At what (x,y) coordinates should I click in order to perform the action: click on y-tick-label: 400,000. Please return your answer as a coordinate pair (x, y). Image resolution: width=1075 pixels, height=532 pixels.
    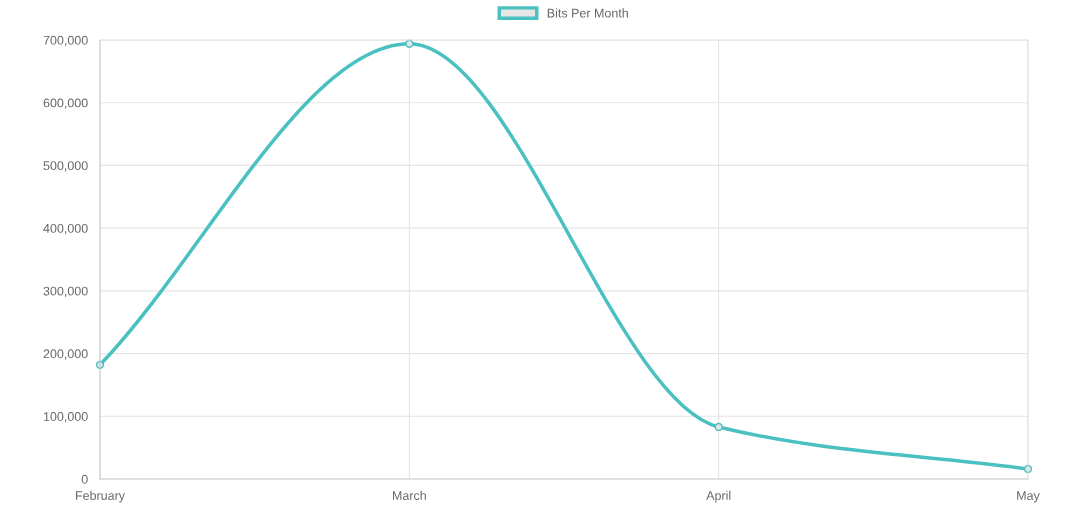
    Looking at the image, I should click on (65, 229).